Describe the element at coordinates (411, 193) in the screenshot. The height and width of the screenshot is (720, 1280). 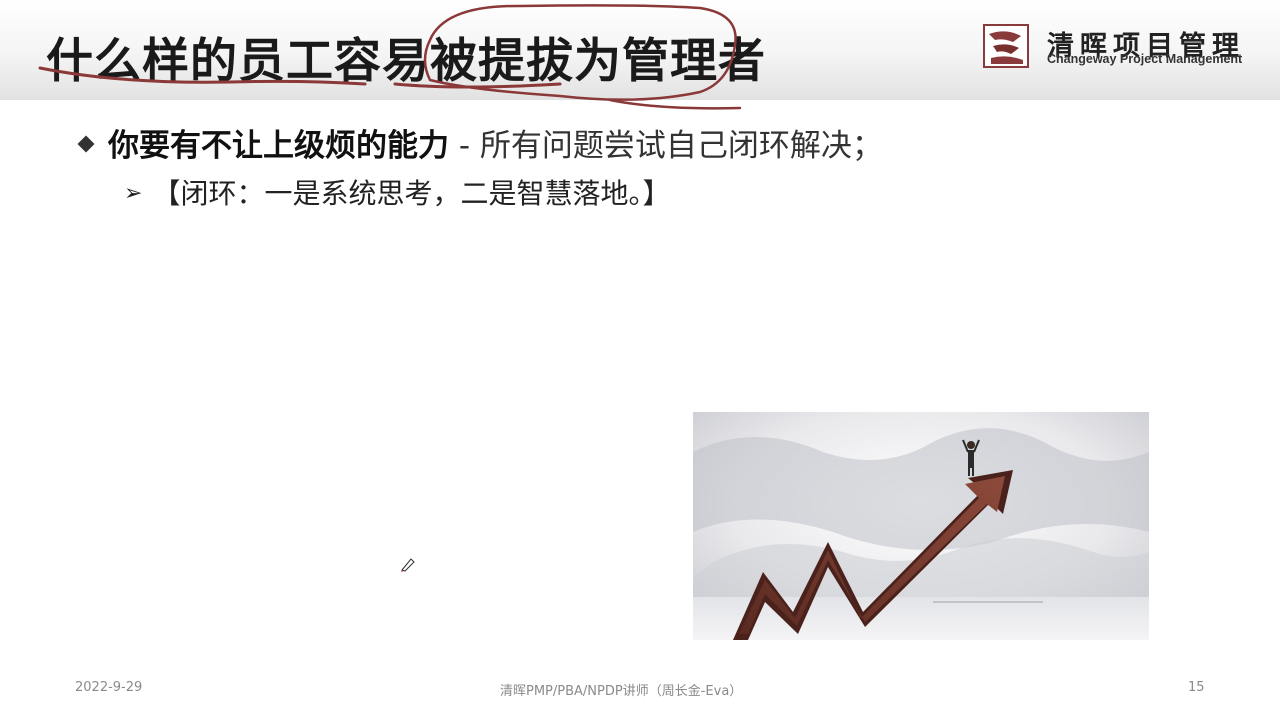
I see `sub-bullet-text: 【闭环：一是系统思考，二是智慧落地。】` at that location.